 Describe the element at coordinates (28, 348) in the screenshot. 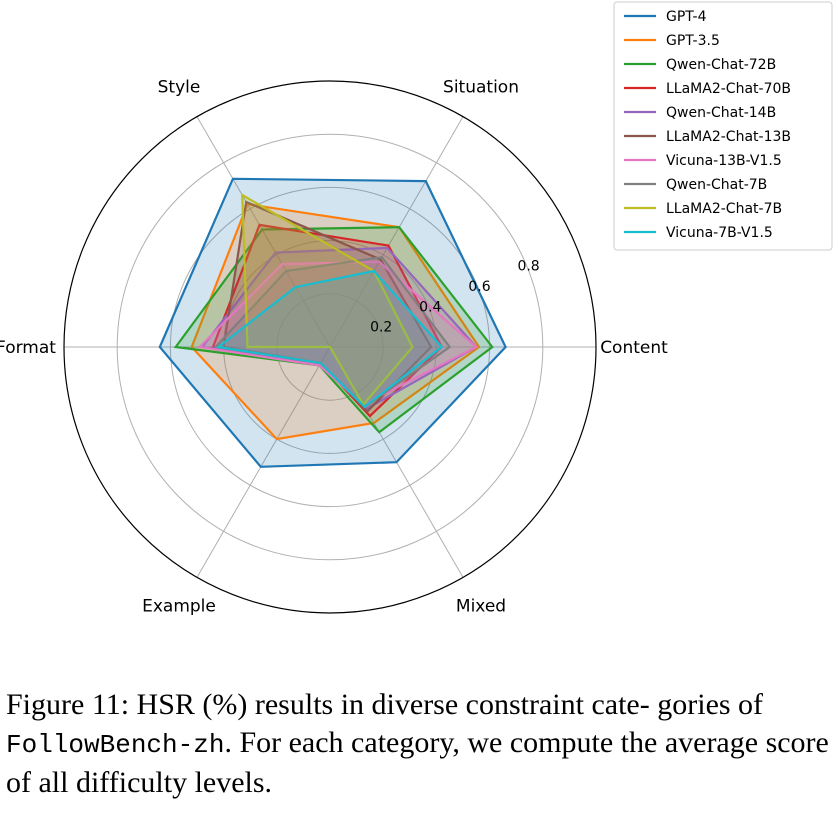

I see `axis-label-format: Format` at that location.